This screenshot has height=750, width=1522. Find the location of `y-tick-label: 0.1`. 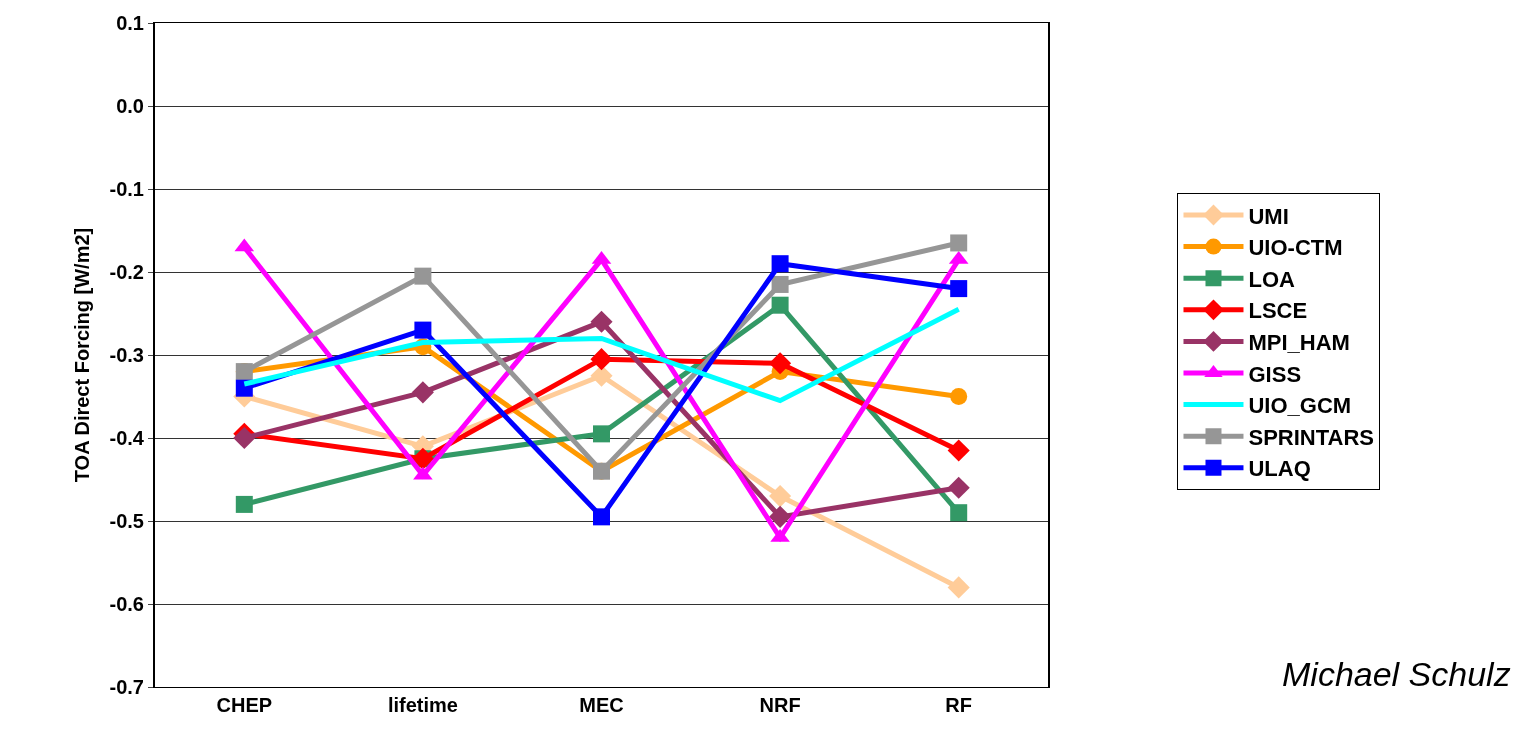

y-tick-label: 0.1 is located at coordinates (130, 23).